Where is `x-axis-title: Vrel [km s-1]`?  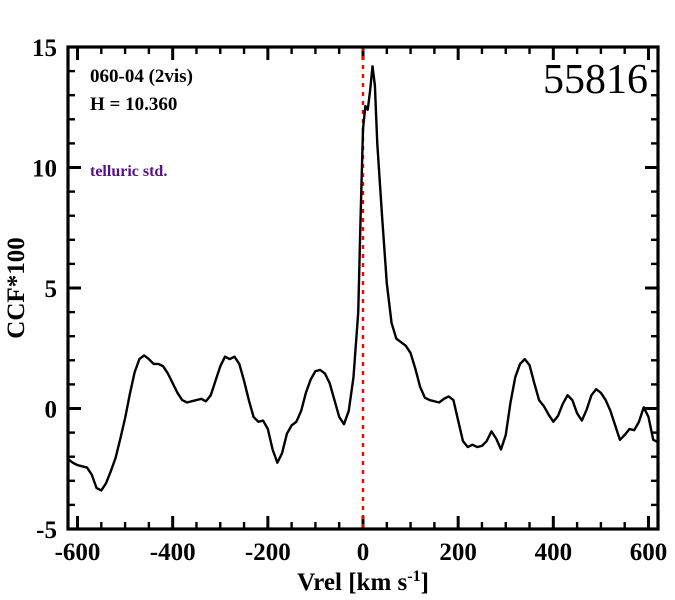 x-axis-title: Vrel [km s-1] is located at coordinates (363, 582).